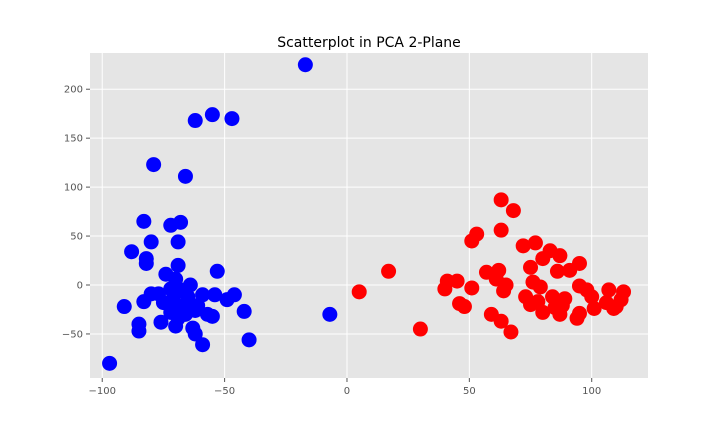 This screenshot has width=720, height=432. What do you see at coordinates (469, 391) in the screenshot?
I see `x-tick-label: 50` at bounding box center [469, 391].